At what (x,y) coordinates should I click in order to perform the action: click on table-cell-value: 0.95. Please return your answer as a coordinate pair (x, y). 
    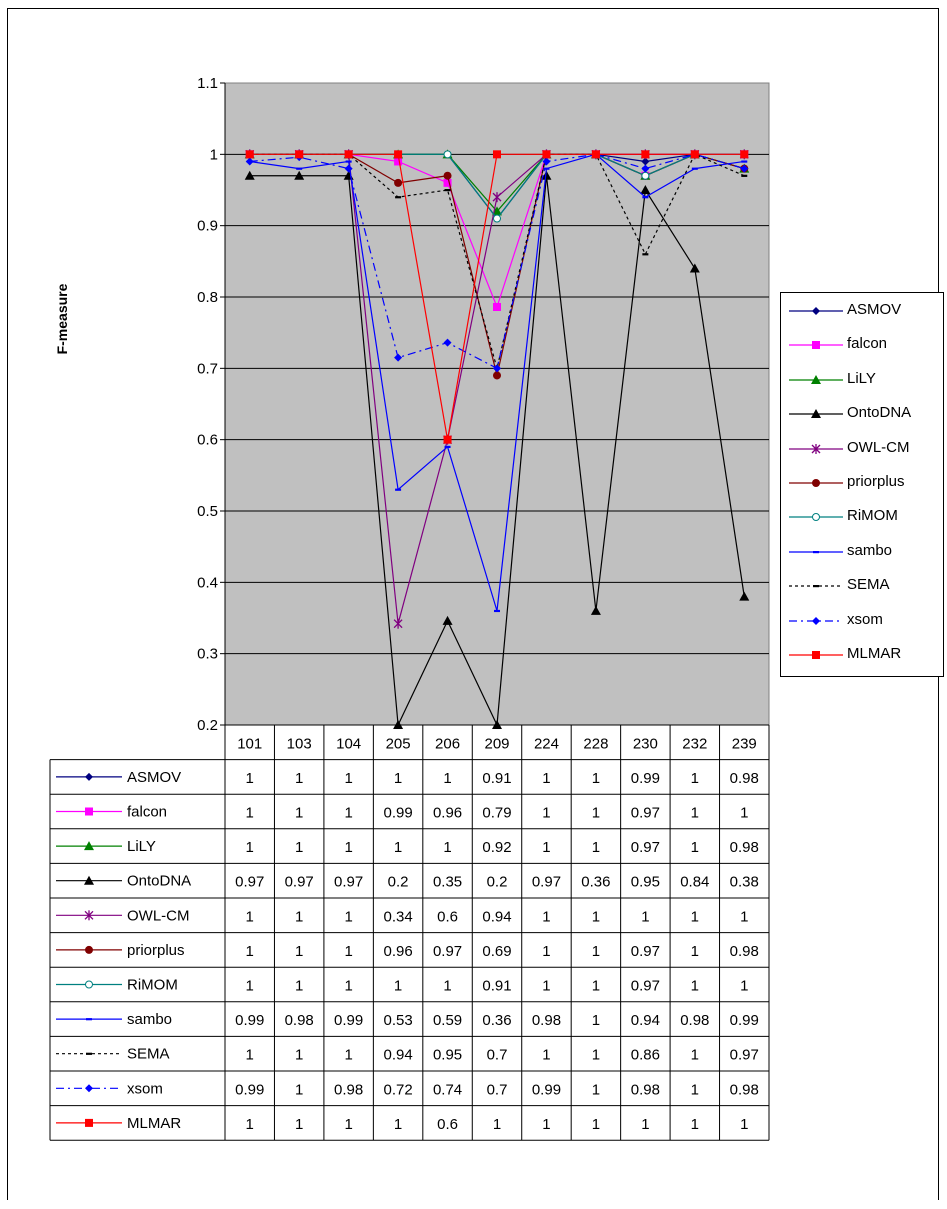
    Looking at the image, I should click on (447, 1055).